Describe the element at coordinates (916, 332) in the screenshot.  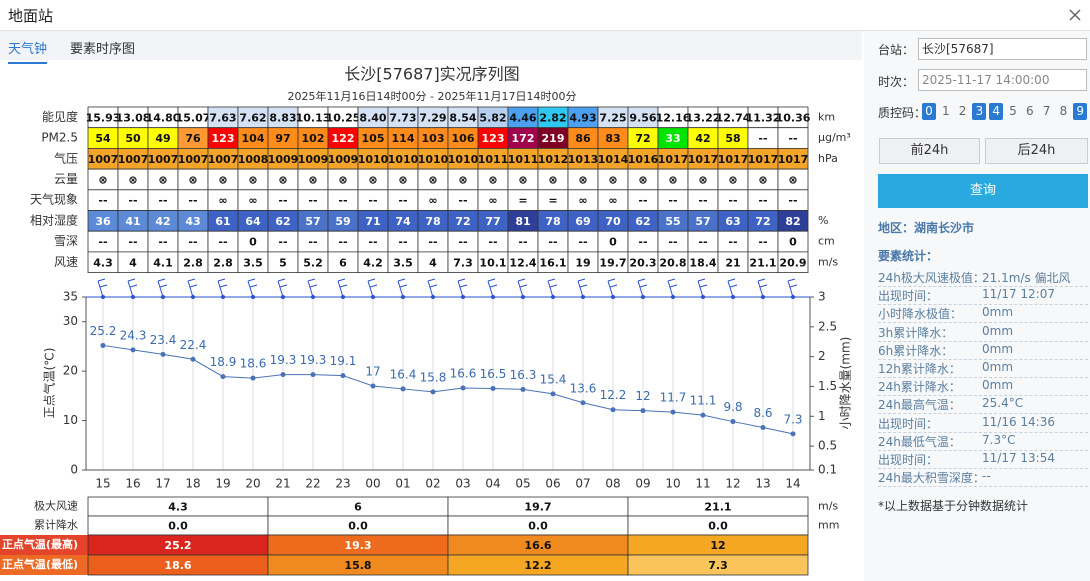
I see `stat-label: 3h累计降水：` at that location.